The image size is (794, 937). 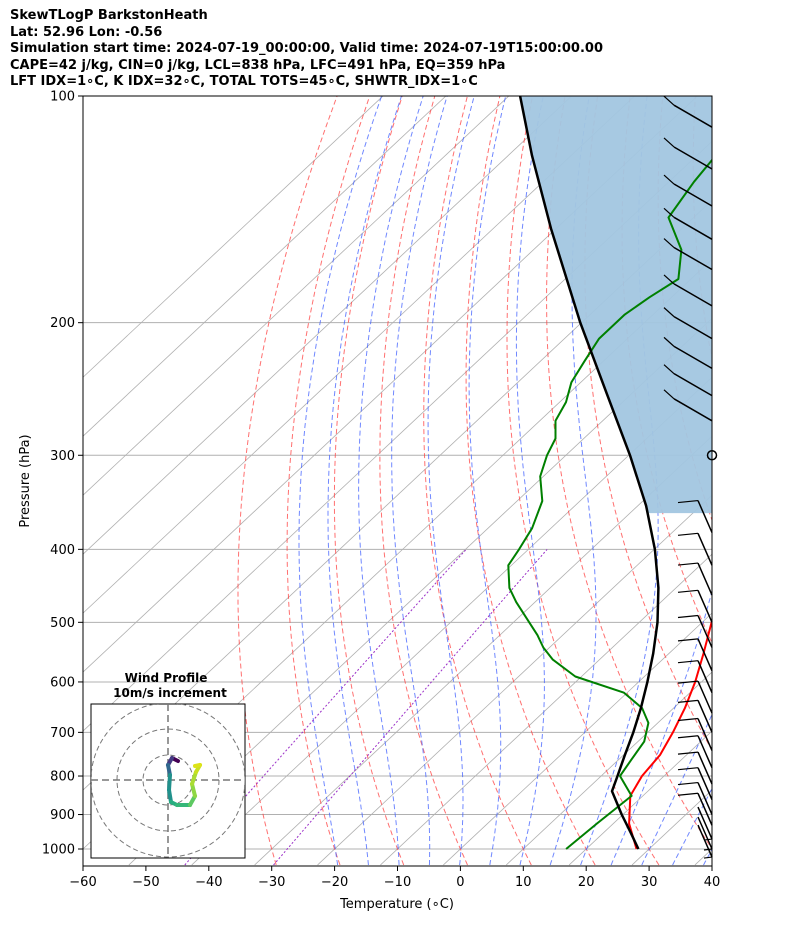 I want to click on x-tick-label: 0, so click(x=460, y=882).